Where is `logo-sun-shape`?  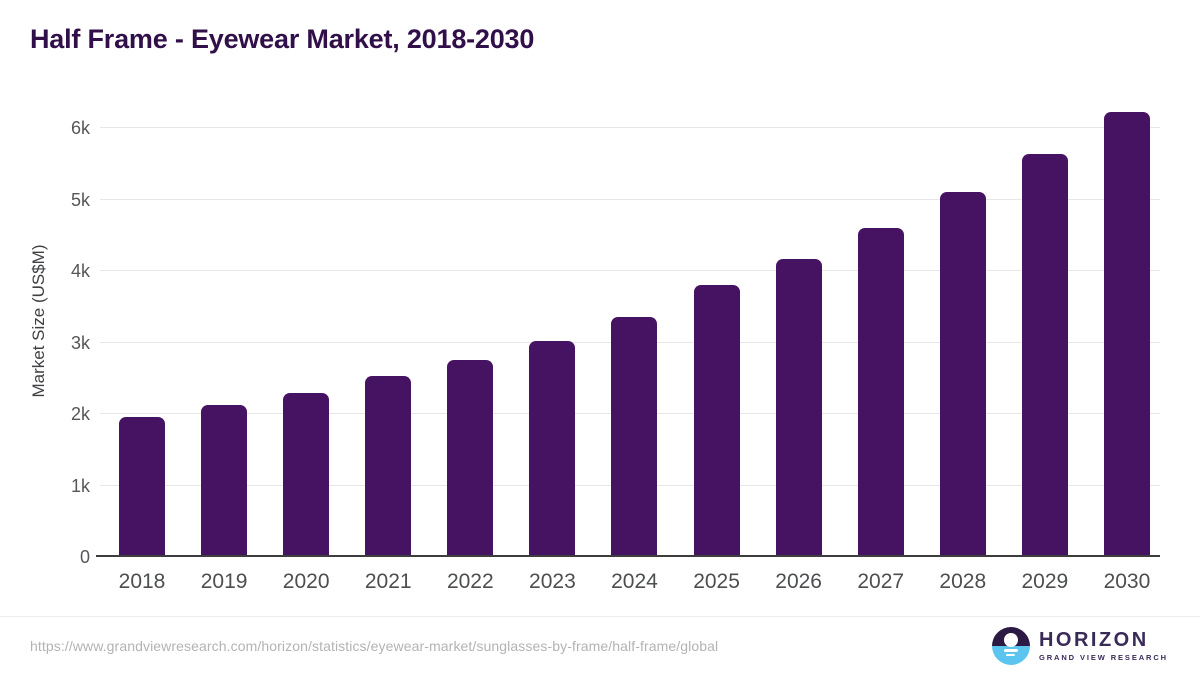
logo-sun-shape is located at coordinates (1010, 640).